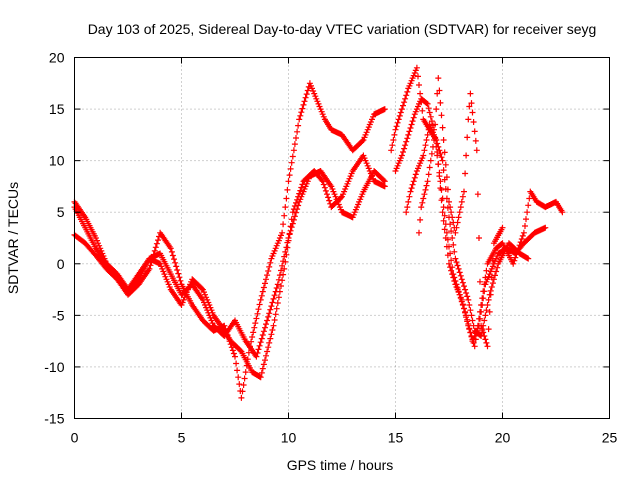  I want to click on y-tick-label: -5, so click(58, 315).